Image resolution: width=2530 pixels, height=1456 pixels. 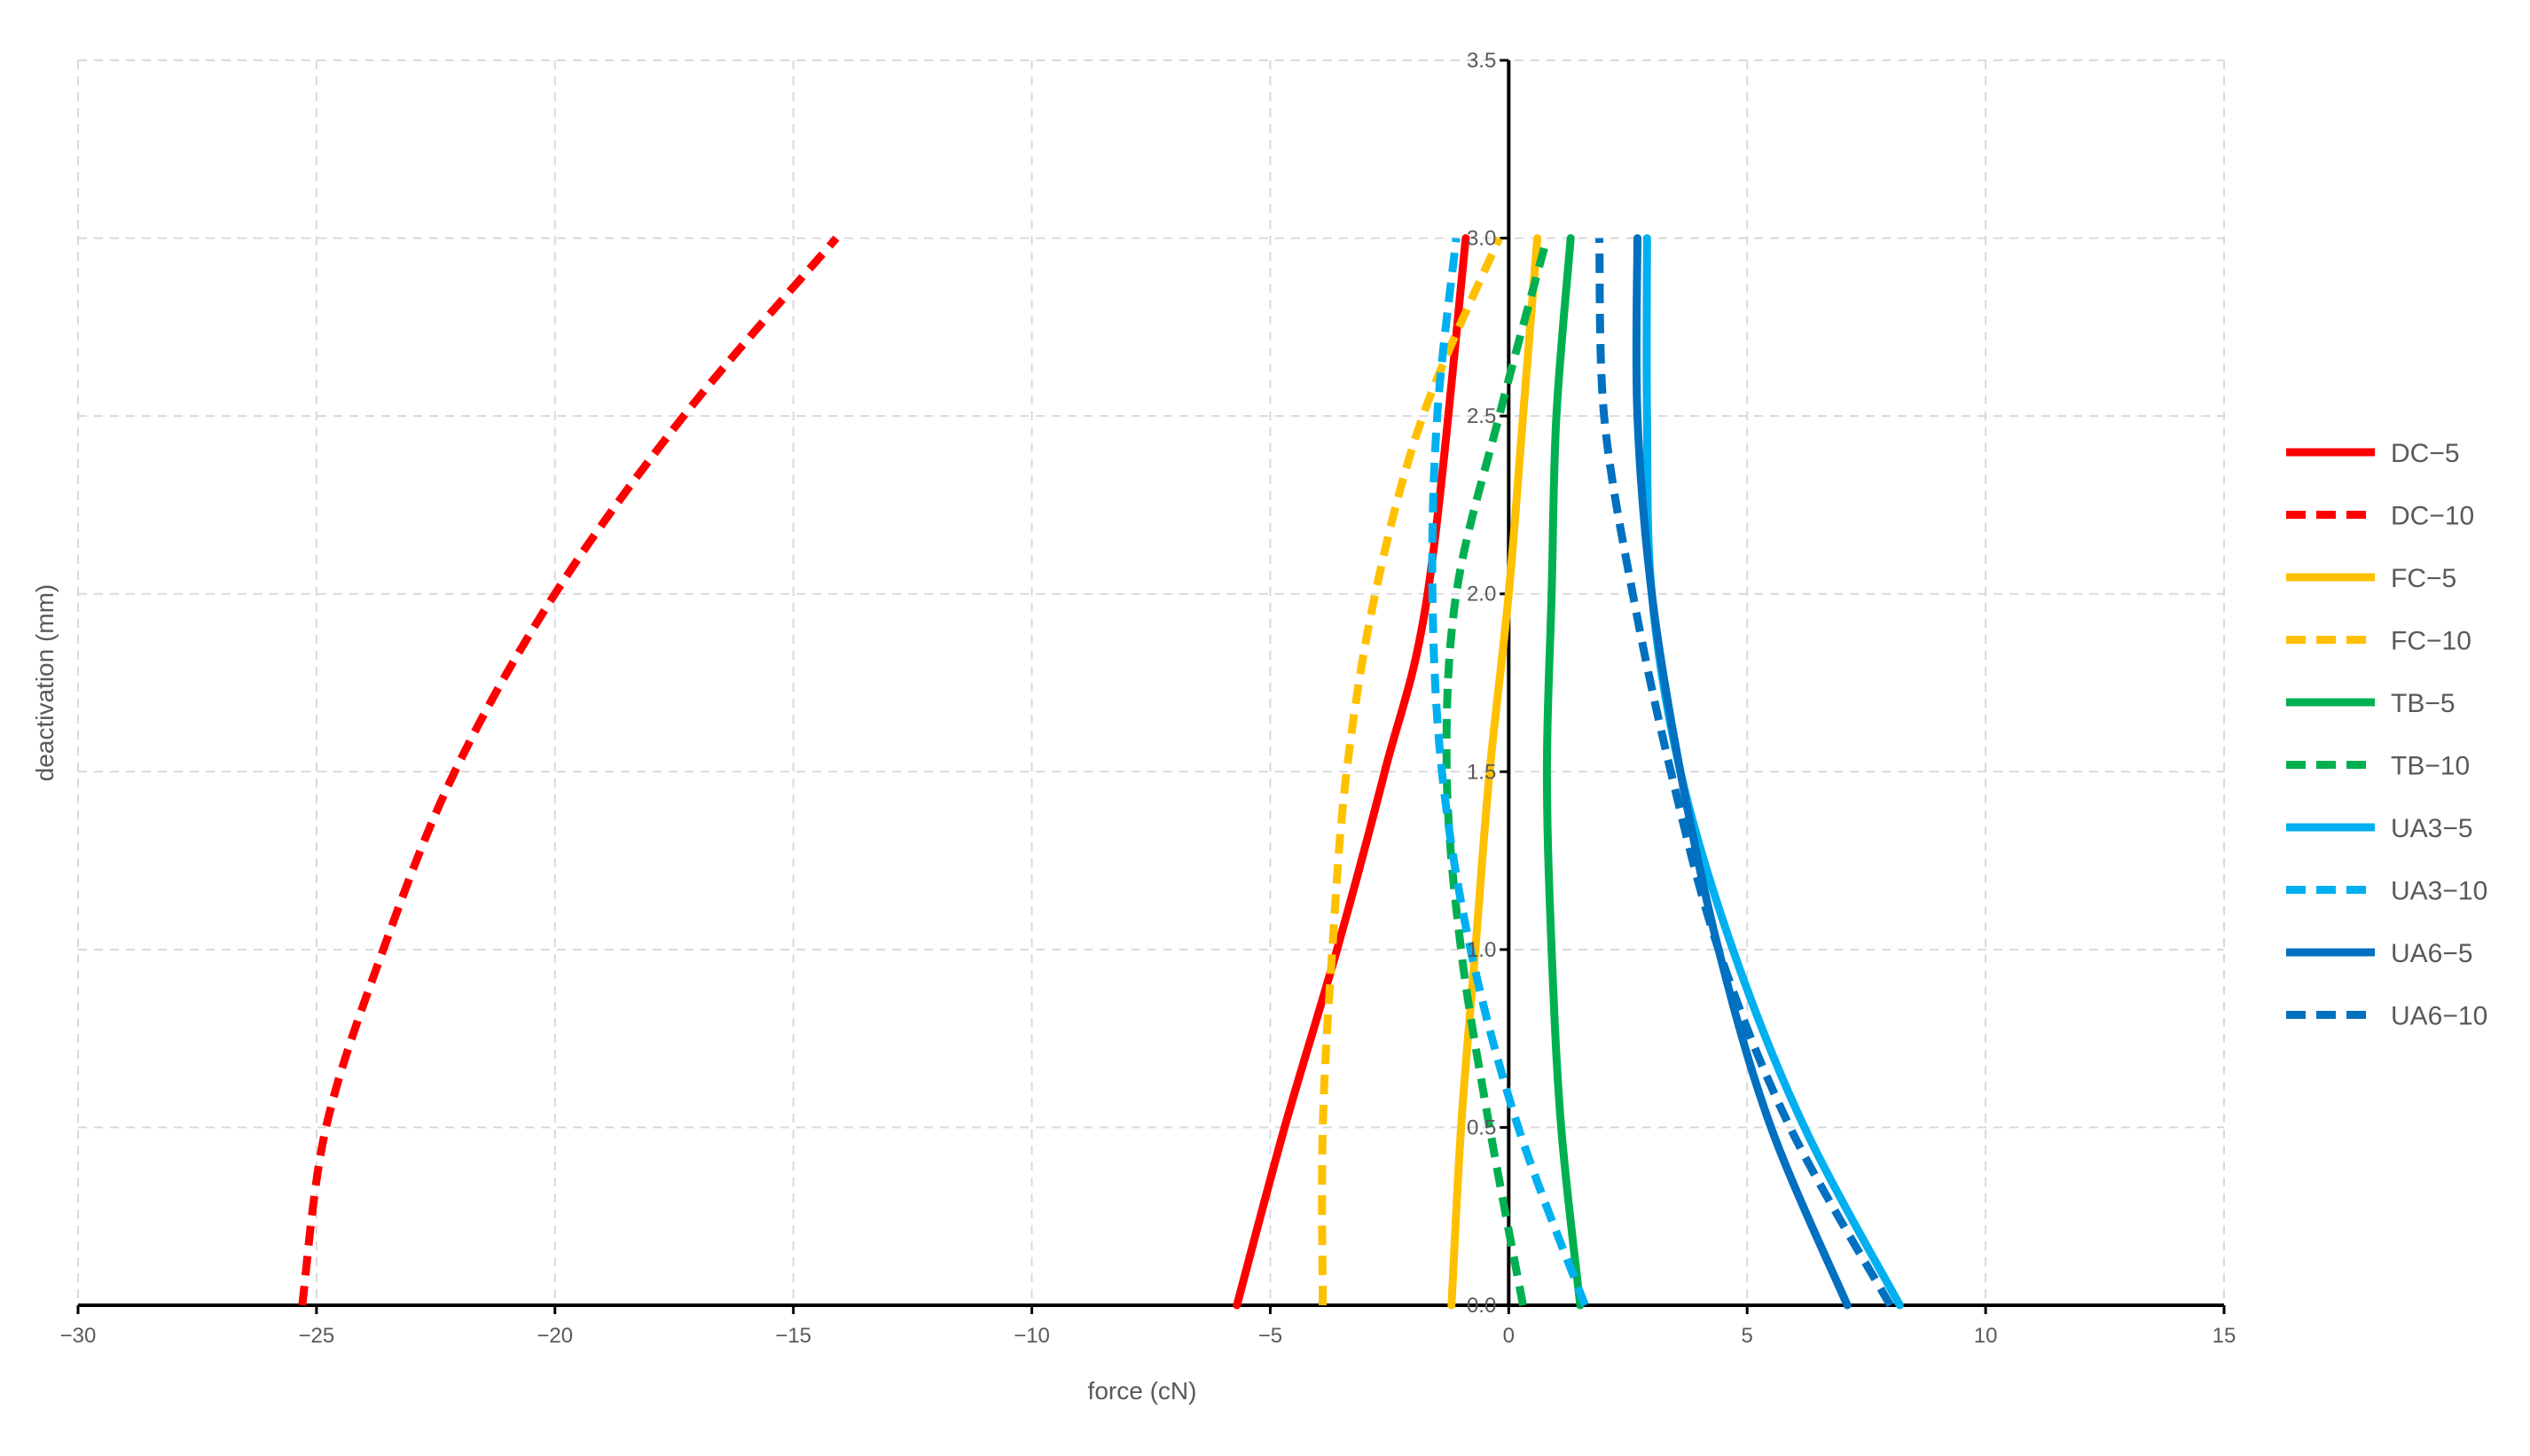 I want to click on x-tick-label: 10, so click(x=1986, y=1336).